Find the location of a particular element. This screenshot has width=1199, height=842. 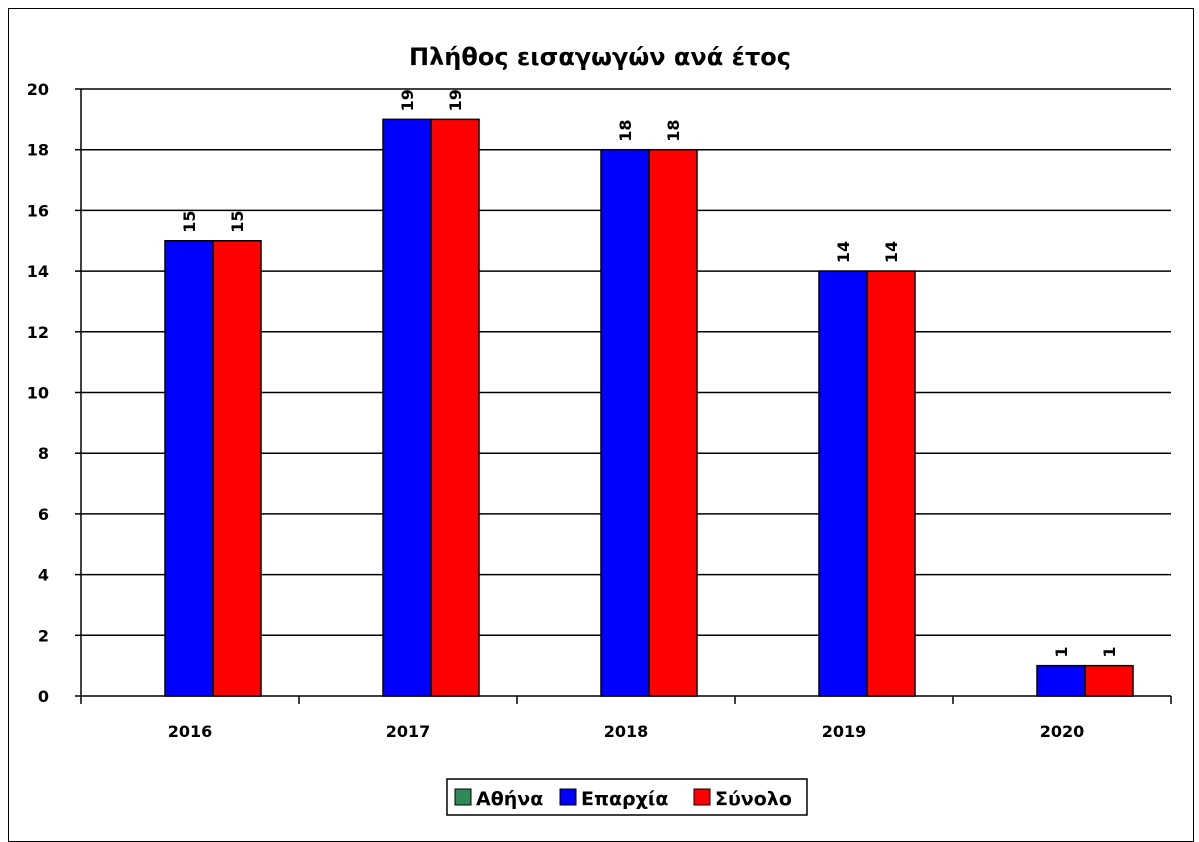

x-tick-label: 2017 is located at coordinates (408, 731).